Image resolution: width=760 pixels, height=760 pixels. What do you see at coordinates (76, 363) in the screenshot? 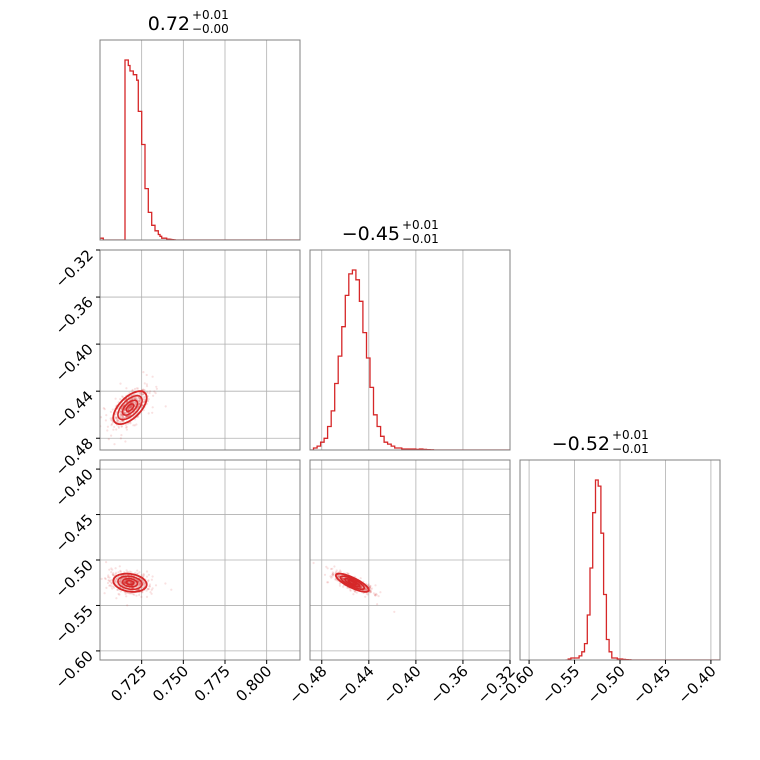
I see `y-axis-1: −0.48−0.44−0.40−0.36−0.32` at bounding box center [76, 363].